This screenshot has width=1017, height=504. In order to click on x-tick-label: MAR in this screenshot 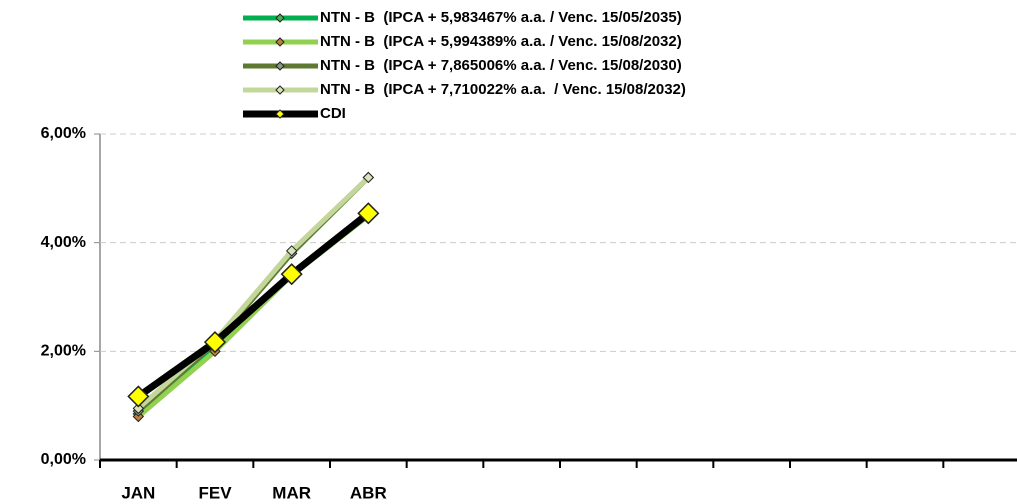, I will do `click(291, 492)`.